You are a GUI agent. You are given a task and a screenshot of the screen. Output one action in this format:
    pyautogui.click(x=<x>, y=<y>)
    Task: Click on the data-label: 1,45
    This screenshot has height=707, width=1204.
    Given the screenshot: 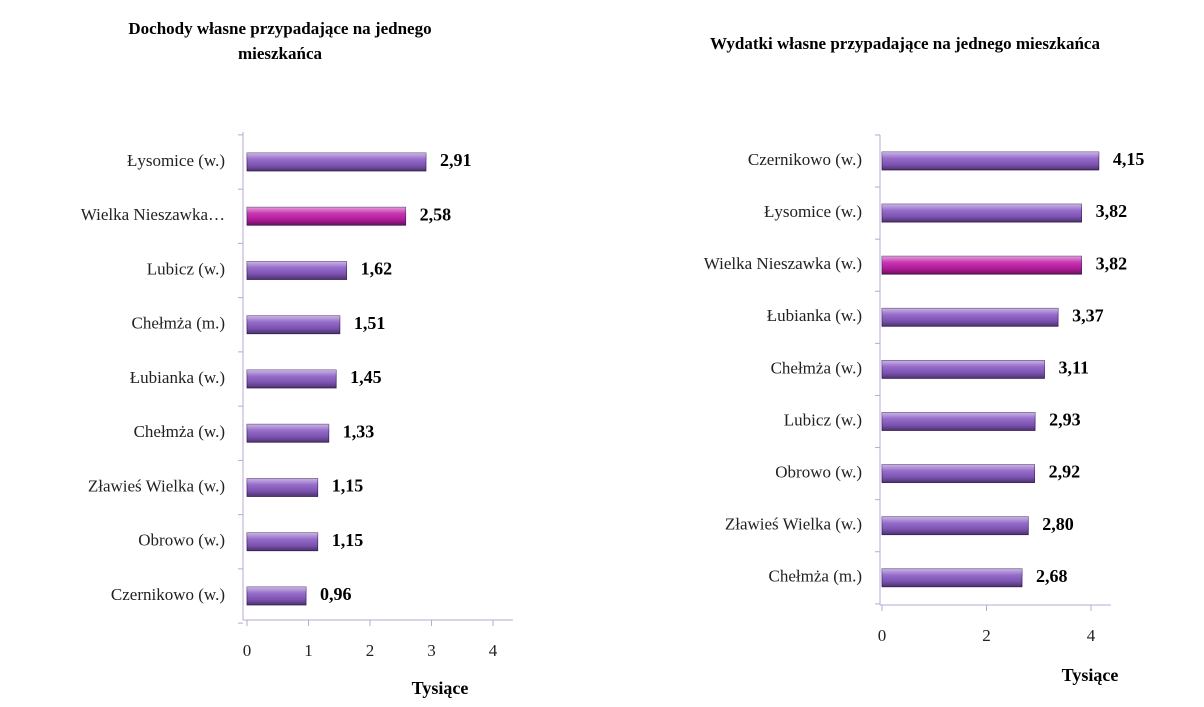 What is the action you would take?
    pyautogui.click(x=366, y=377)
    